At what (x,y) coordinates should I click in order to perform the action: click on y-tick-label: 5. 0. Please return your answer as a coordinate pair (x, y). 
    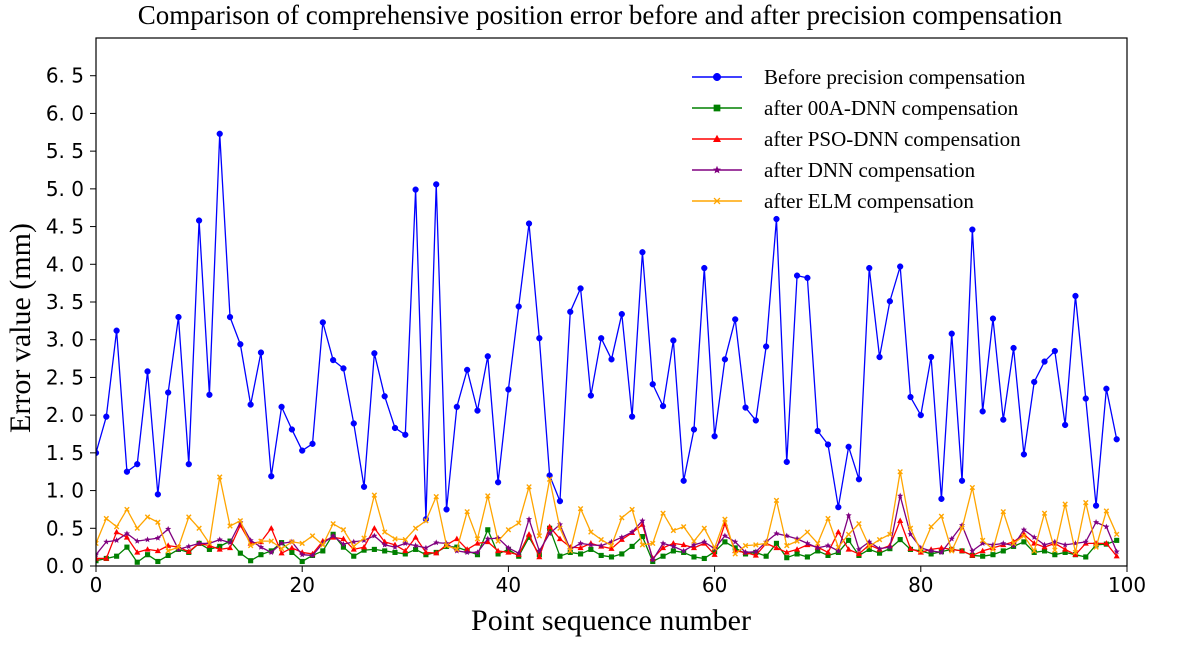
    Looking at the image, I should click on (65, 189).